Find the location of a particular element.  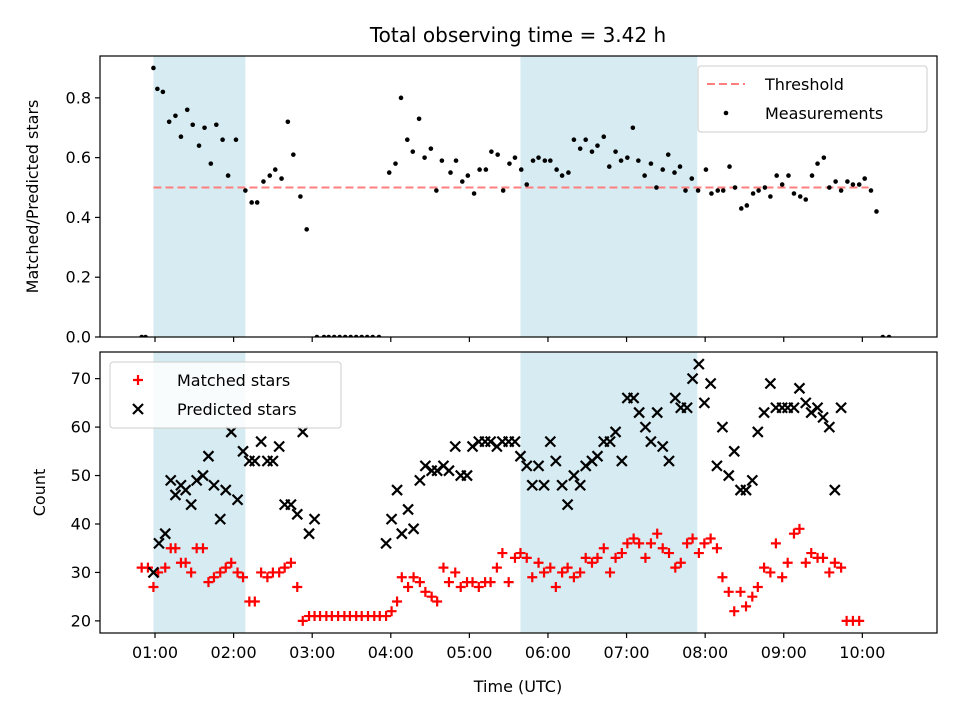

legend-label: Measurements is located at coordinates (824, 113).